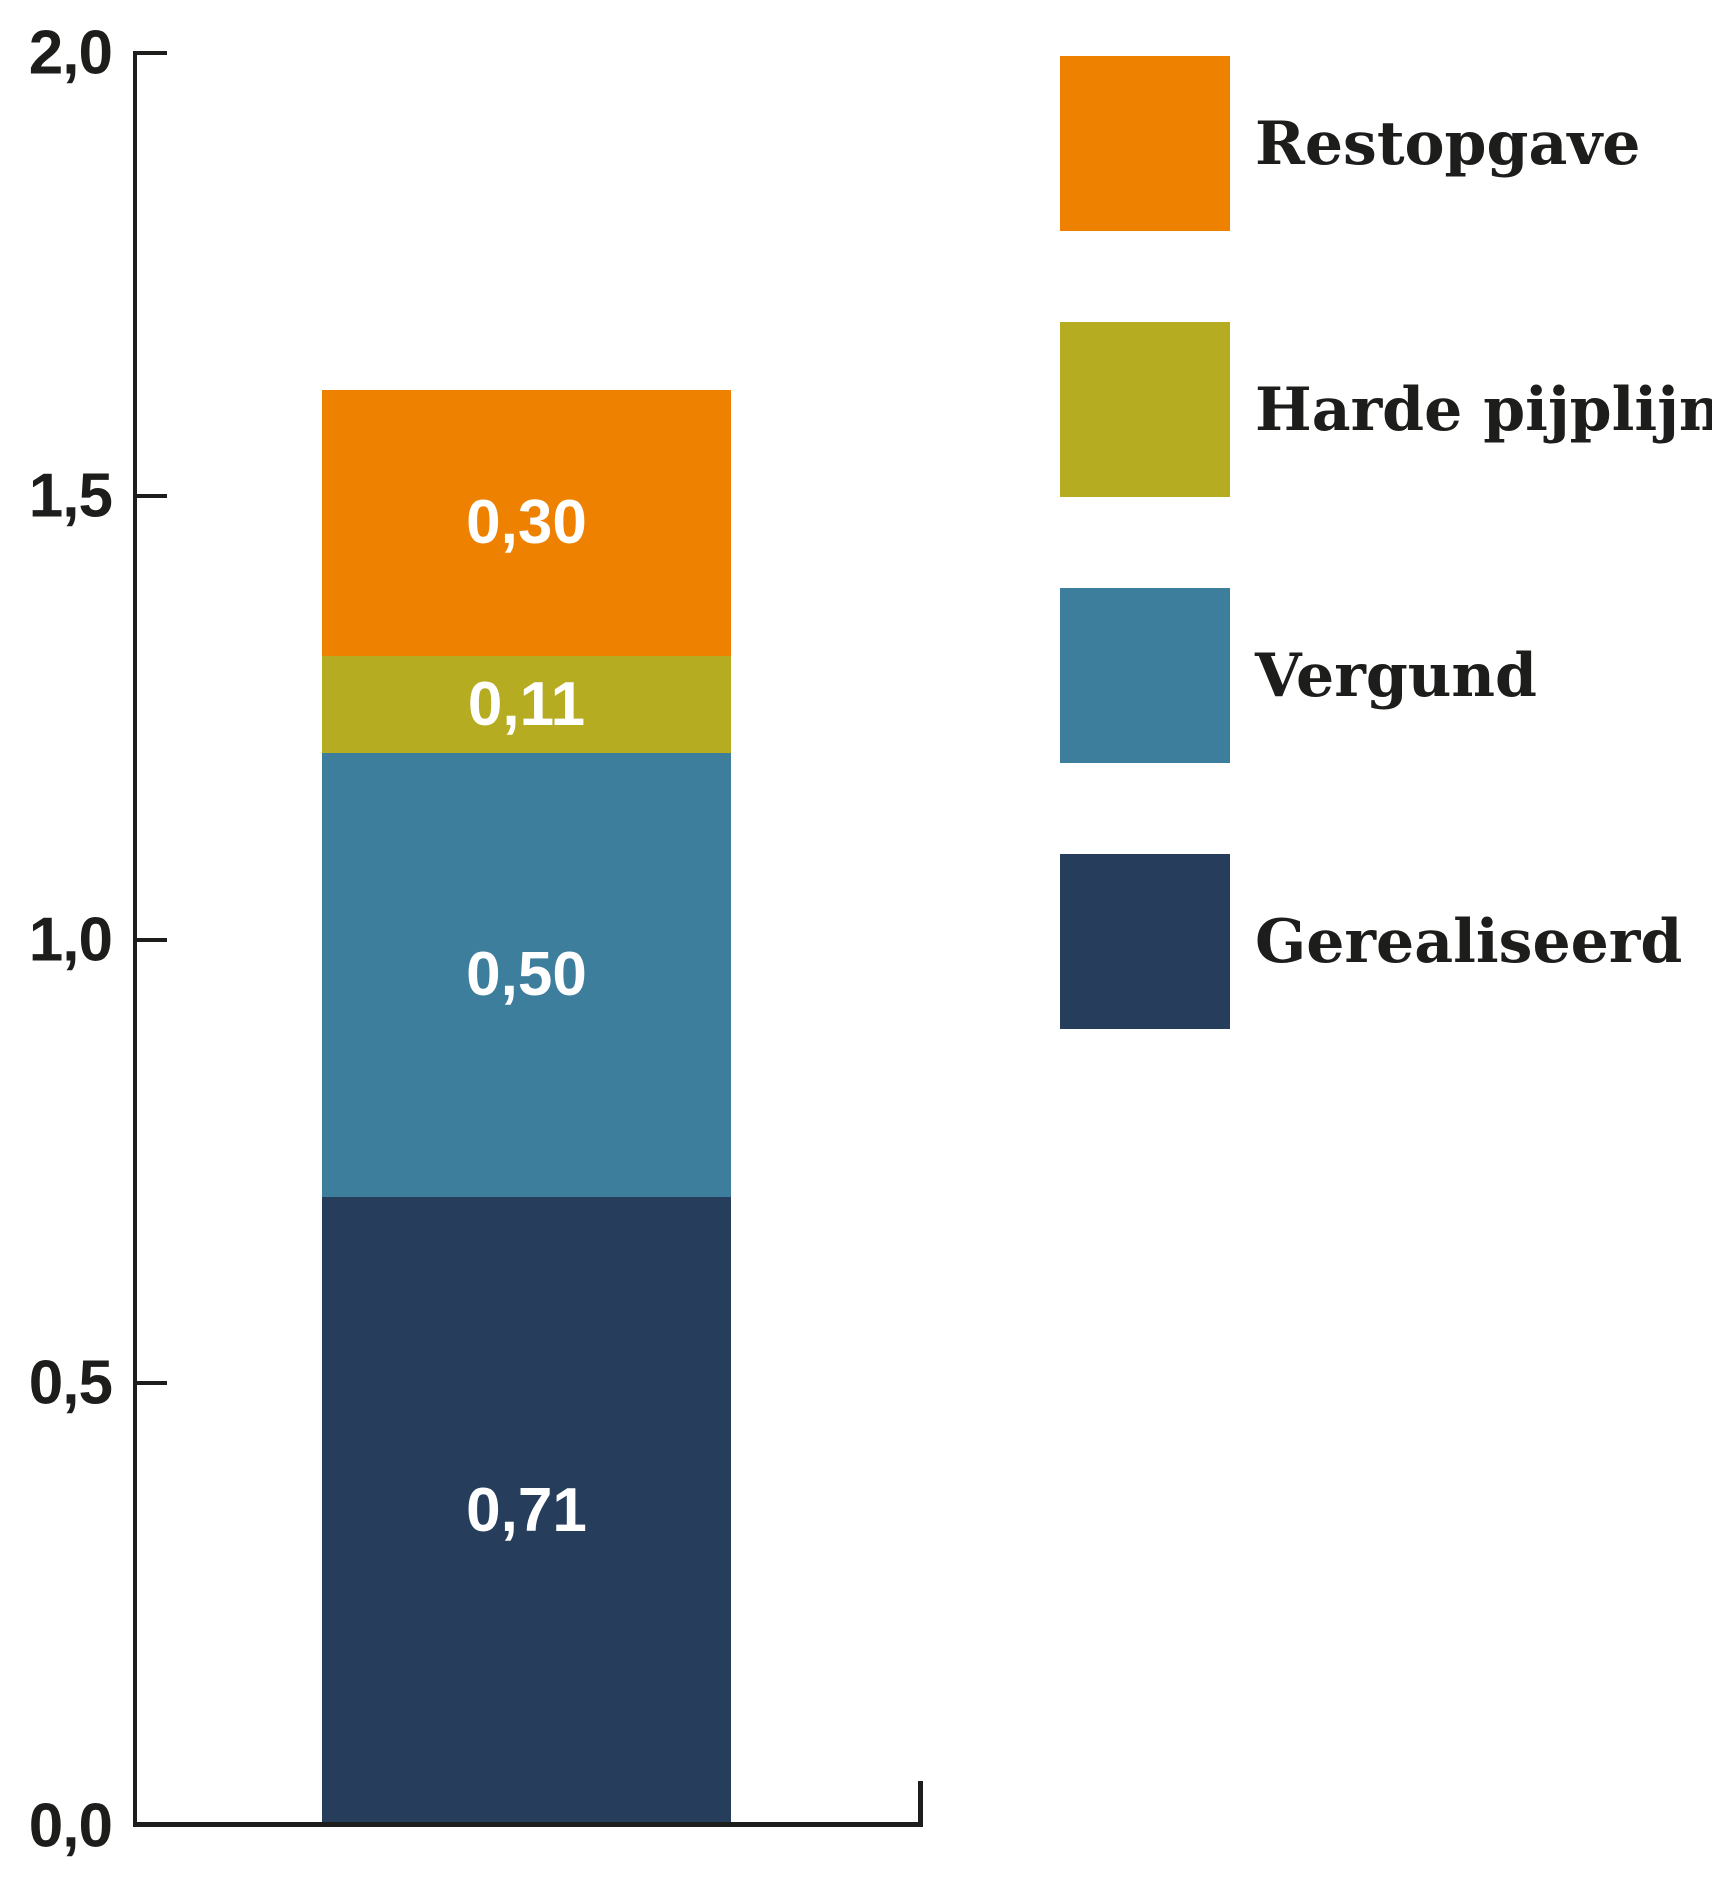 Image resolution: width=1712 pixels, height=1881 pixels. Describe the element at coordinates (920, 1803) in the screenshot. I see `x-axis-end-tick` at that location.